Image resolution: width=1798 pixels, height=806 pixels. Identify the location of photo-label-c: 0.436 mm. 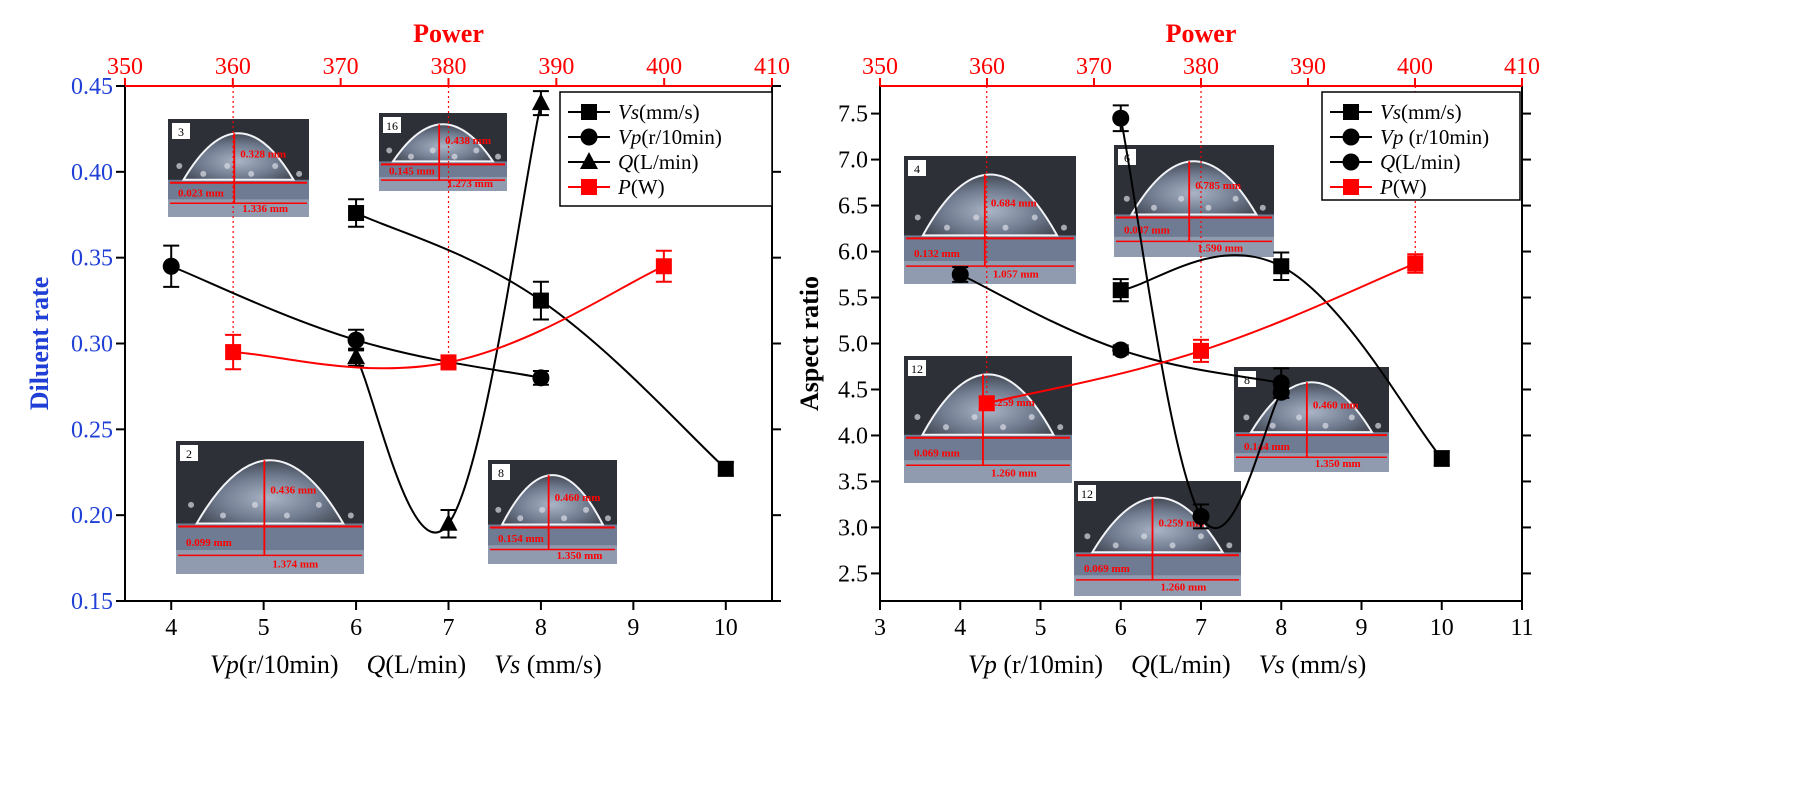
(293, 491).